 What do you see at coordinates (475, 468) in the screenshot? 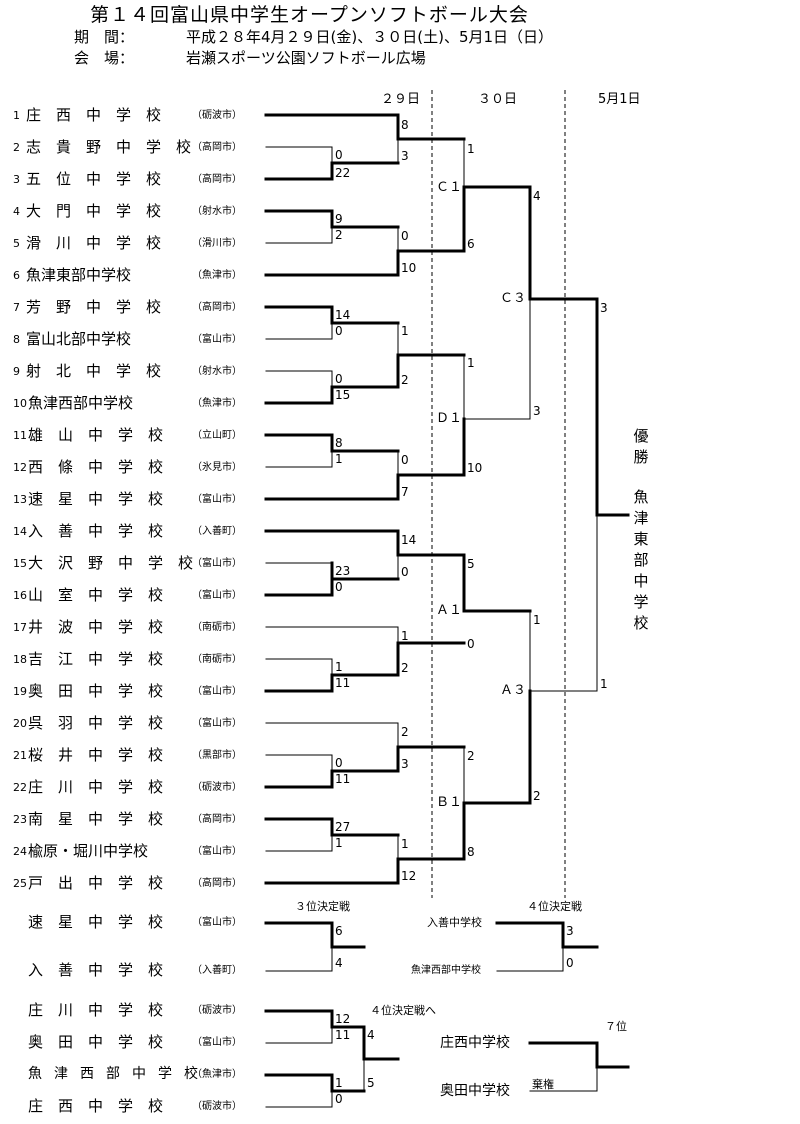
I see `score: 10` at bounding box center [475, 468].